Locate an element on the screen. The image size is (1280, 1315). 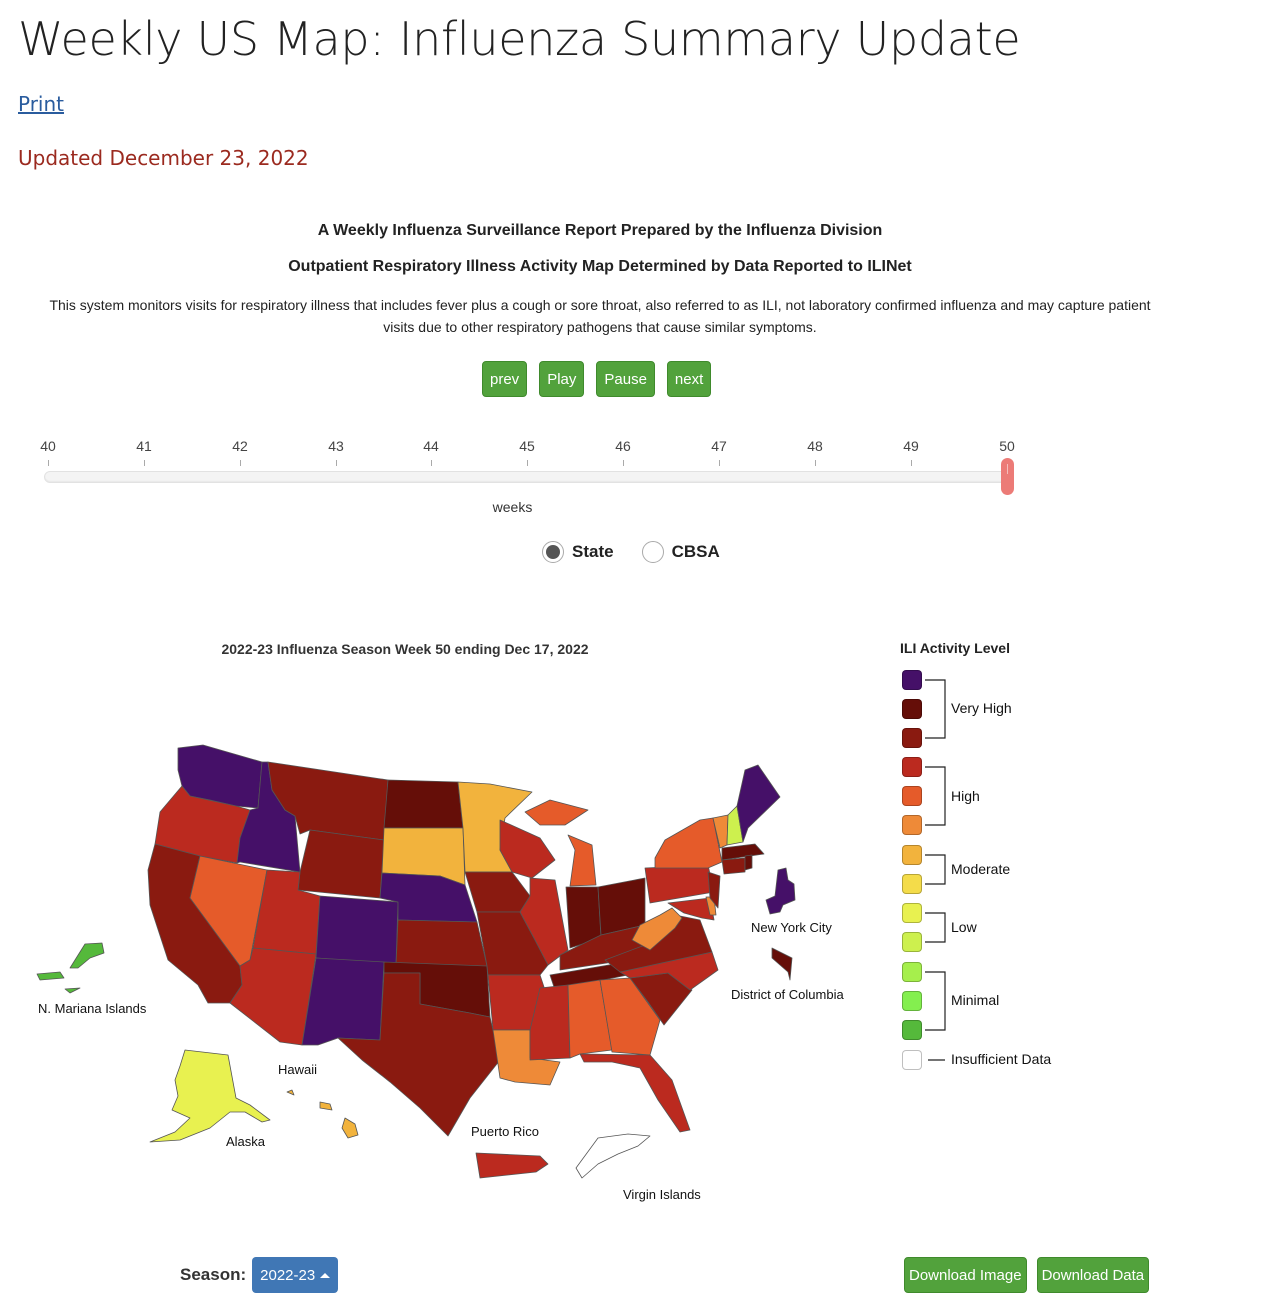
state-wyoming is located at coordinates (341, 864).